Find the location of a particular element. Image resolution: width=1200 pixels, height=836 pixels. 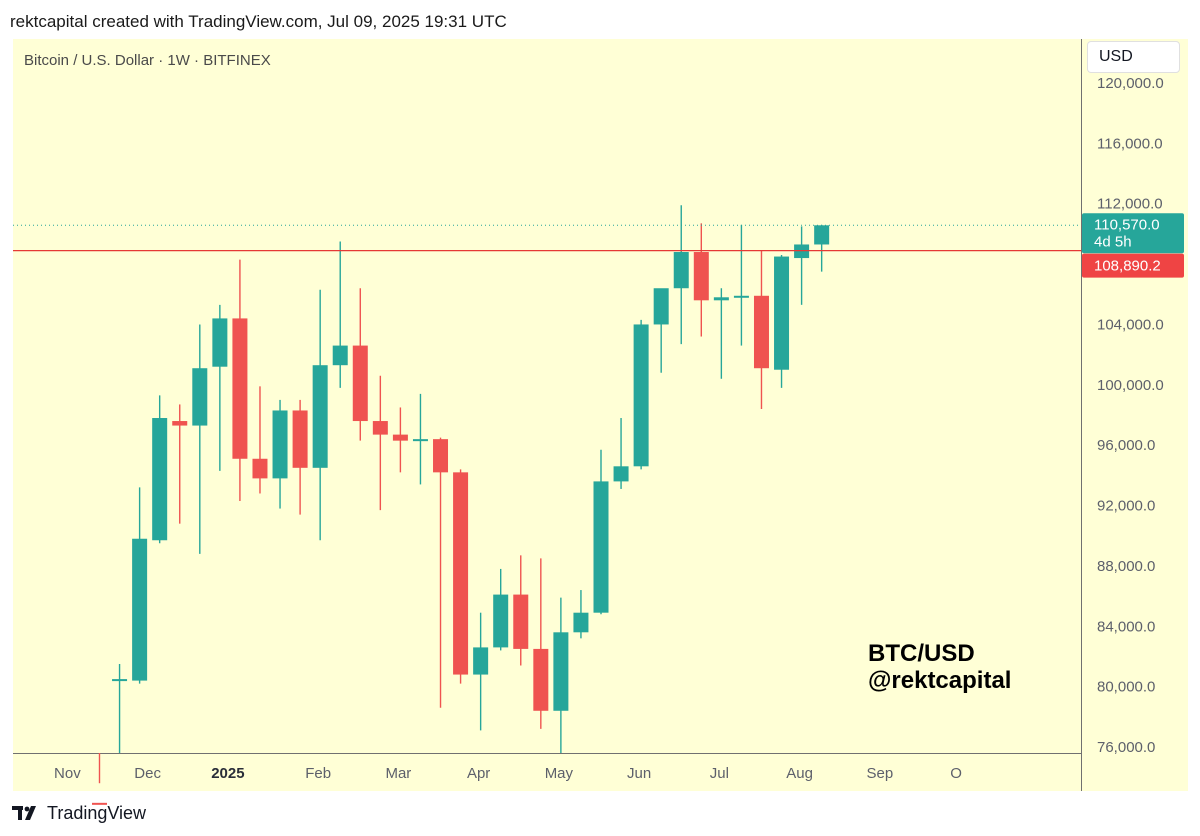

price-tick-label: 112,000.0 is located at coordinates (1130, 204).